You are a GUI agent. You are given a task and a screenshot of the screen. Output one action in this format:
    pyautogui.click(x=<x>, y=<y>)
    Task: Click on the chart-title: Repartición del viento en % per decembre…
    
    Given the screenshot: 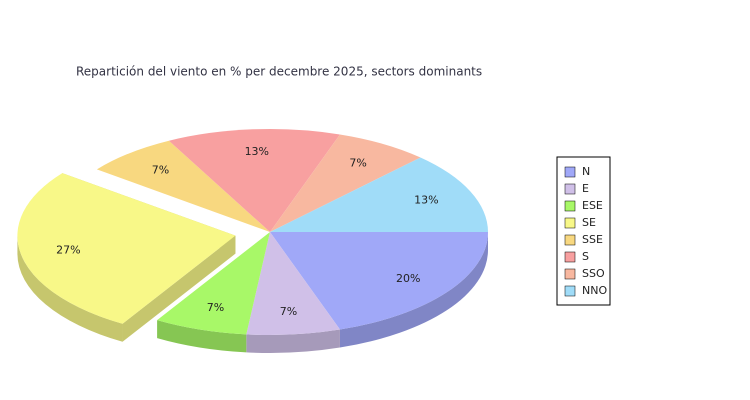 What is the action you would take?
    pyautogui.click(x=279, y=72)
    